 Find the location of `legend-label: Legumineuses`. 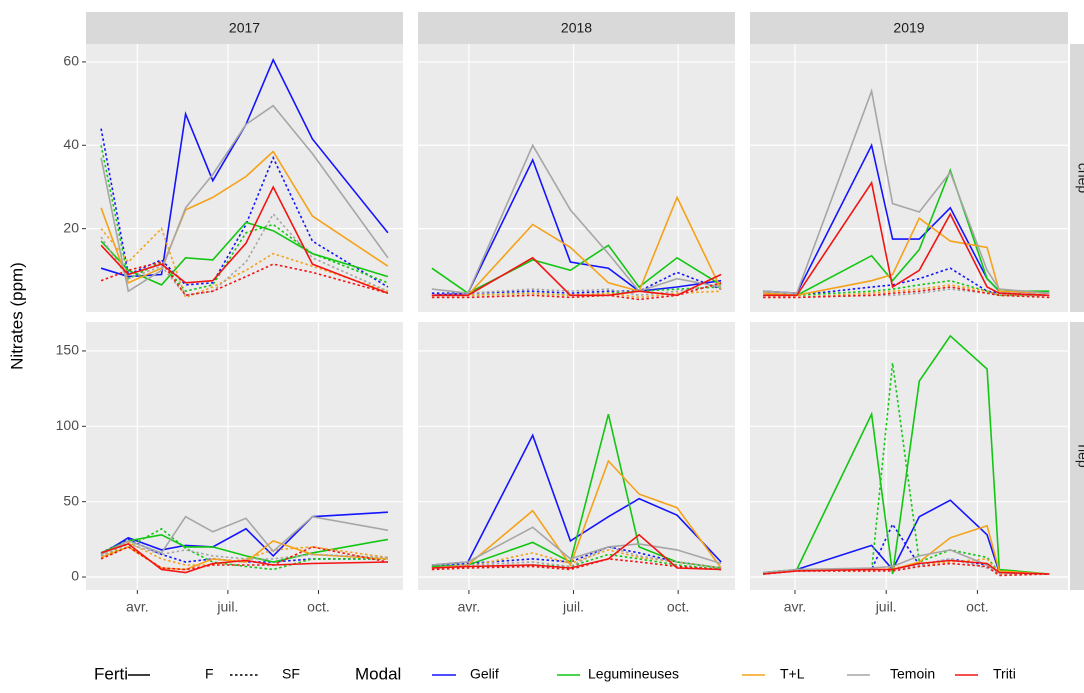

legend-label: Legumineuses is located at coordinates (633, 674).